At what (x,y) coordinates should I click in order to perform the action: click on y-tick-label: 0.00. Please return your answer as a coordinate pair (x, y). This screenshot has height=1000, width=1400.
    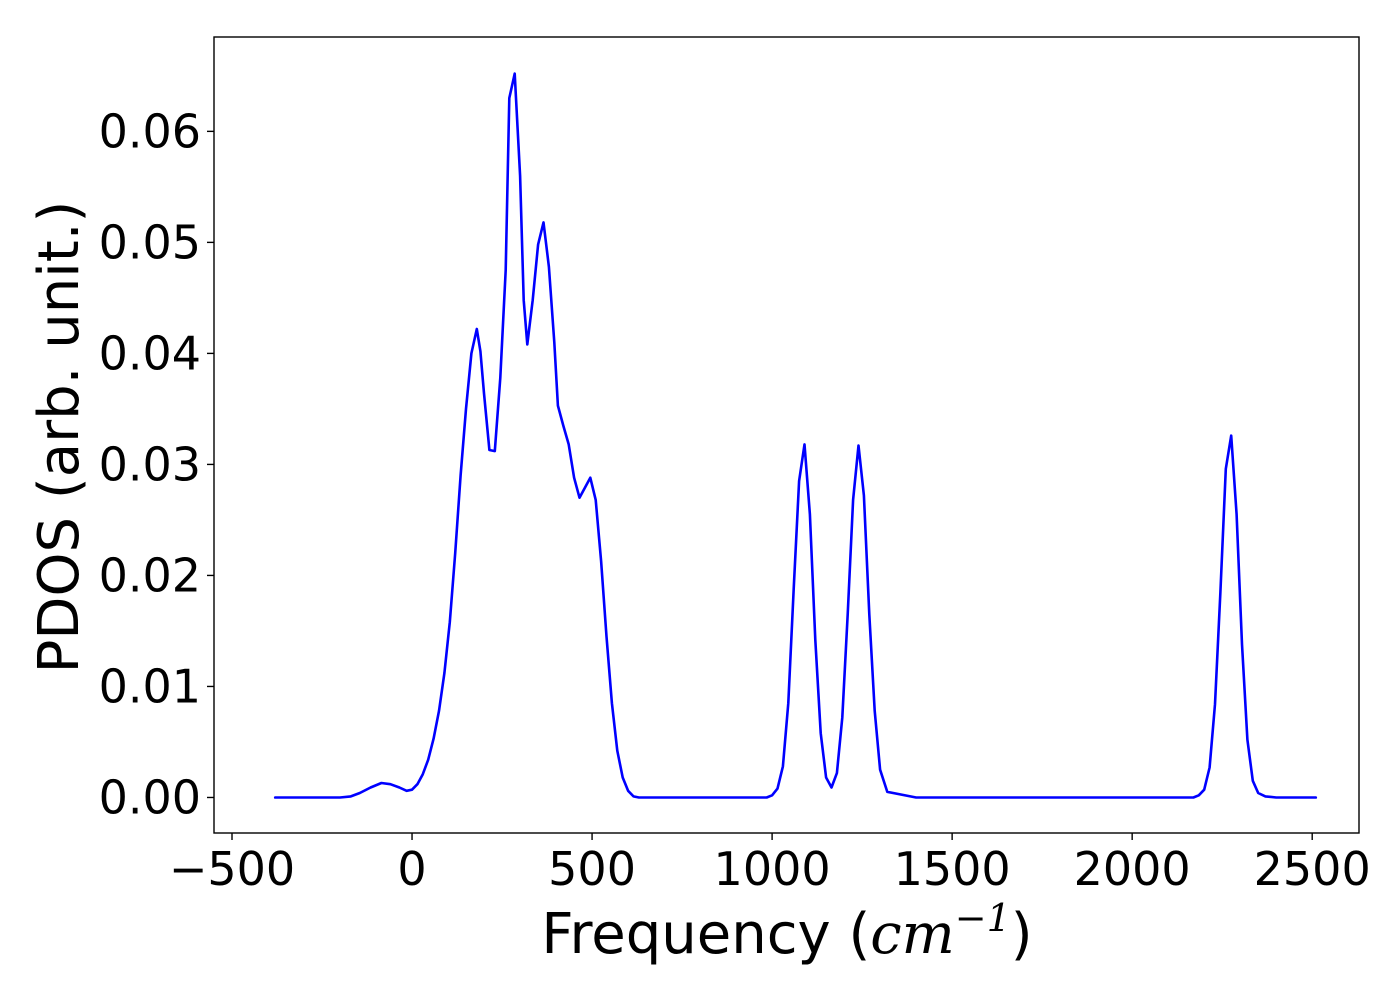
    Looking at the image, I should click on (150, 797).